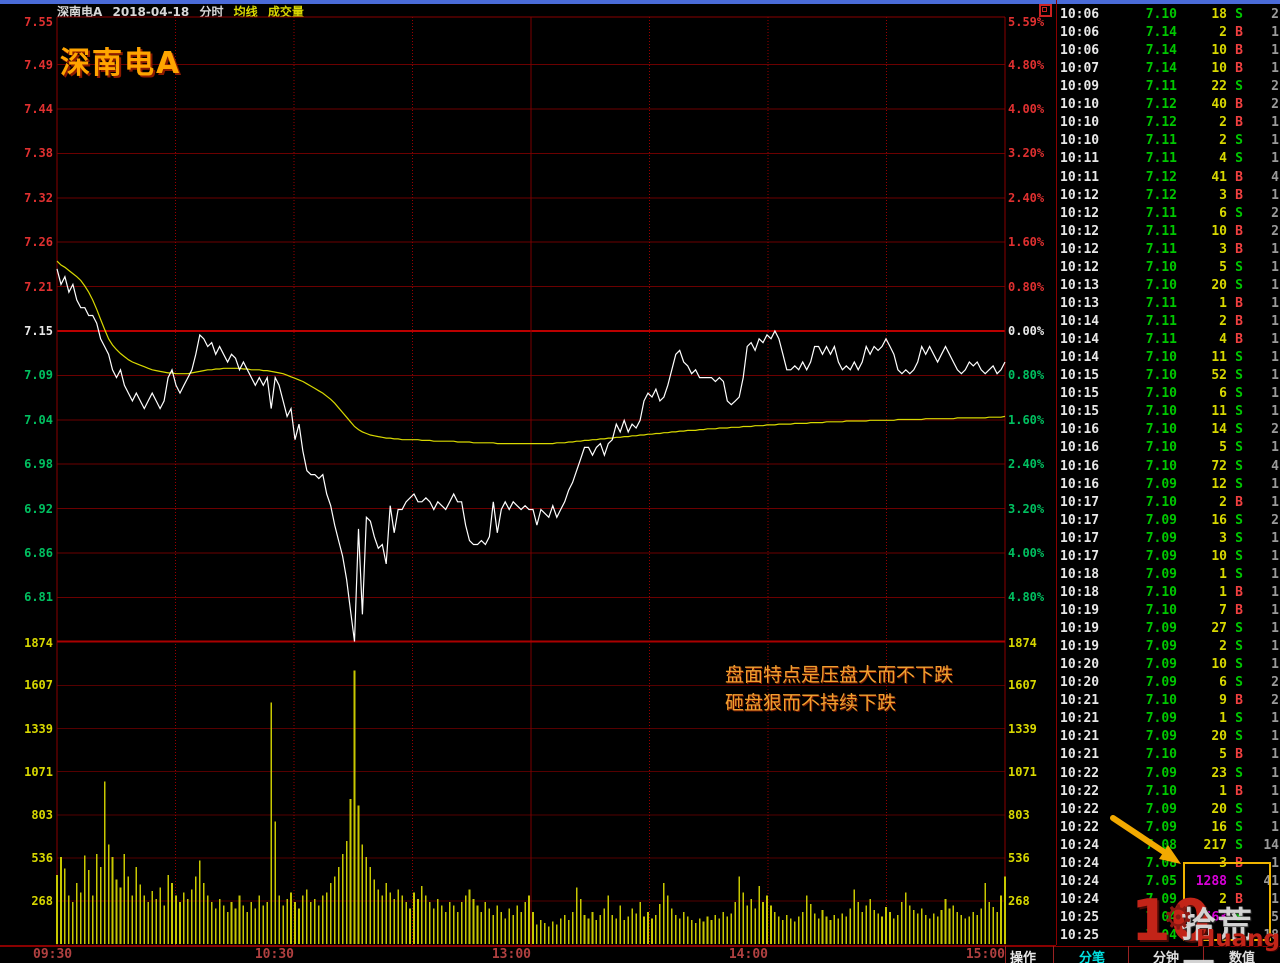  I want to click on tick-row: 10:22 7.10 1 B 1, so click(1168, 792).